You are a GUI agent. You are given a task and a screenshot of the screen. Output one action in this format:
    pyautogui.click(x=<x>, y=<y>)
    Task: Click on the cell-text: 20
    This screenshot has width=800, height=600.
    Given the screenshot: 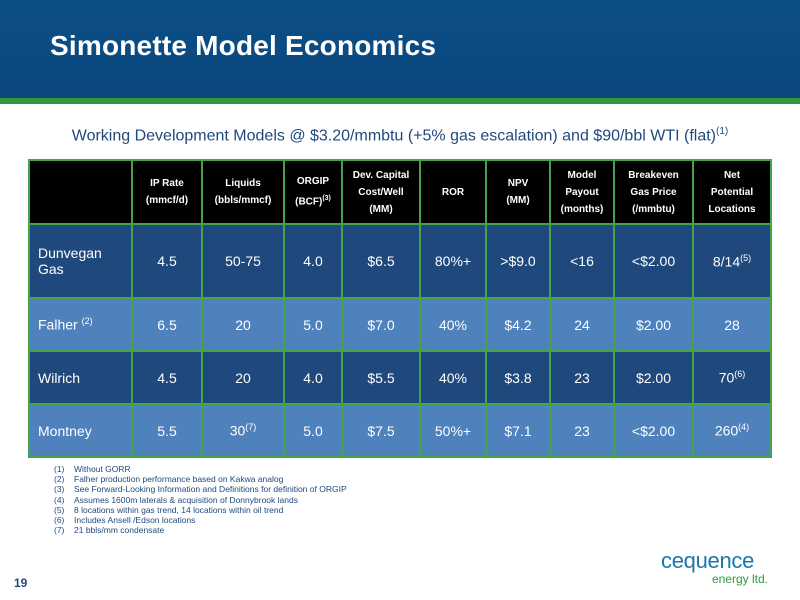 What is the action you would take?
    pyautogui.click(x=243, y=324)
    